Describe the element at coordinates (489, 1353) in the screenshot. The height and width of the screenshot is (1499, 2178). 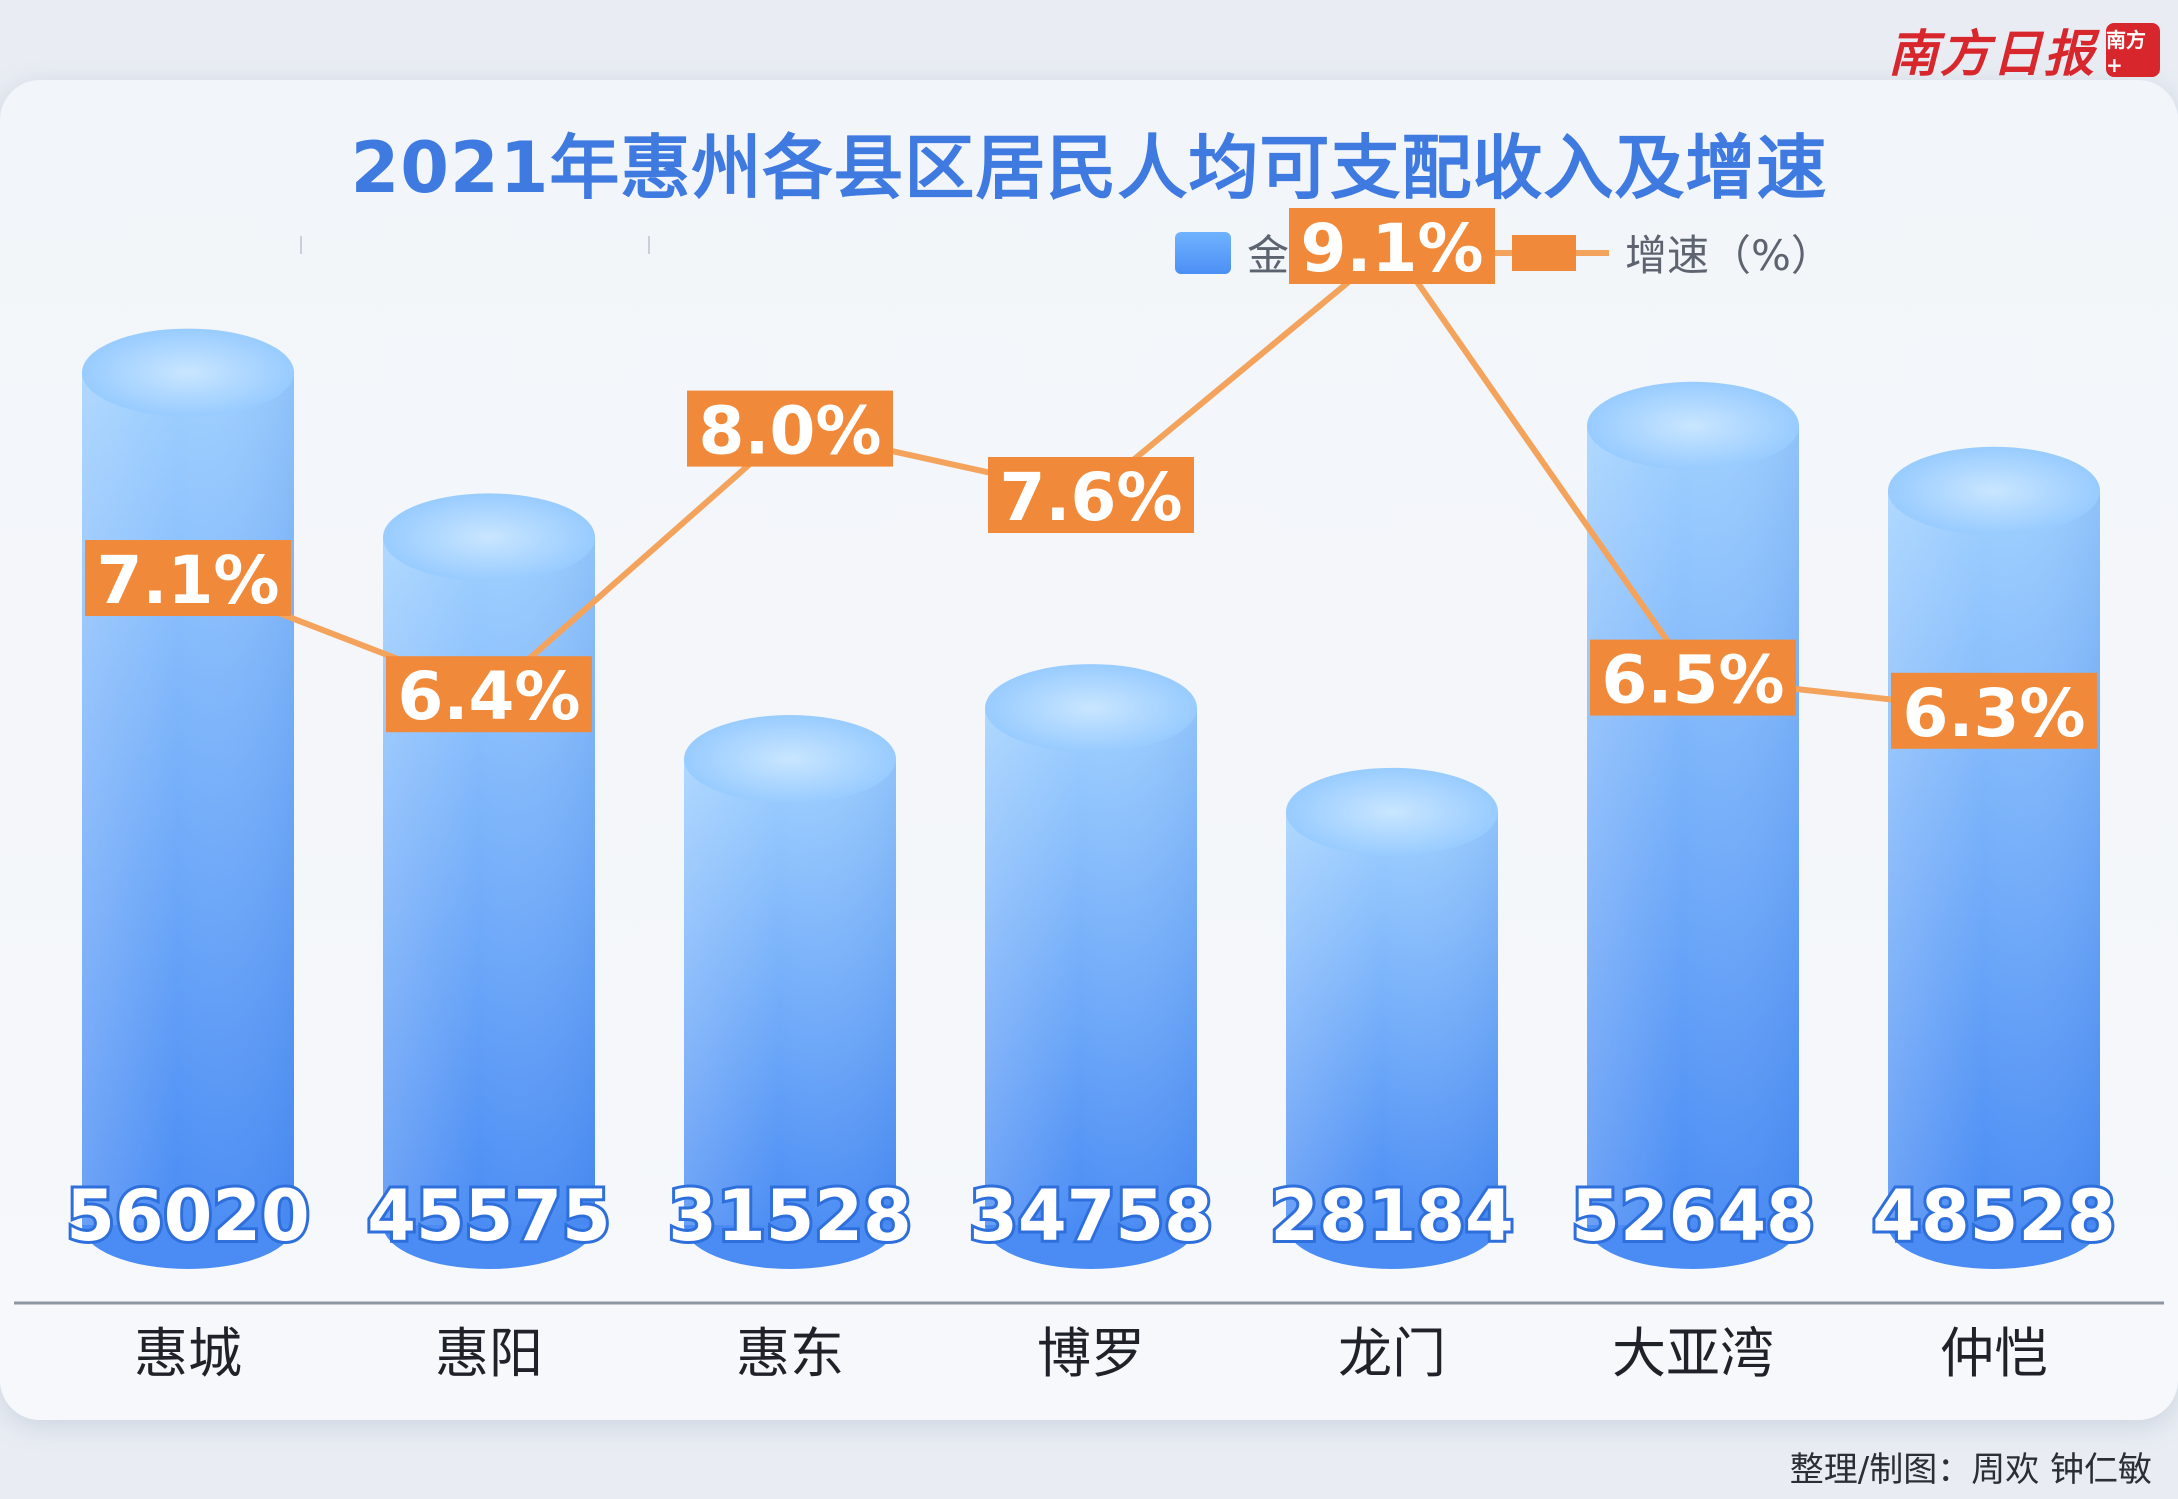
I see `x-tick-label: 惠阳` at that location.